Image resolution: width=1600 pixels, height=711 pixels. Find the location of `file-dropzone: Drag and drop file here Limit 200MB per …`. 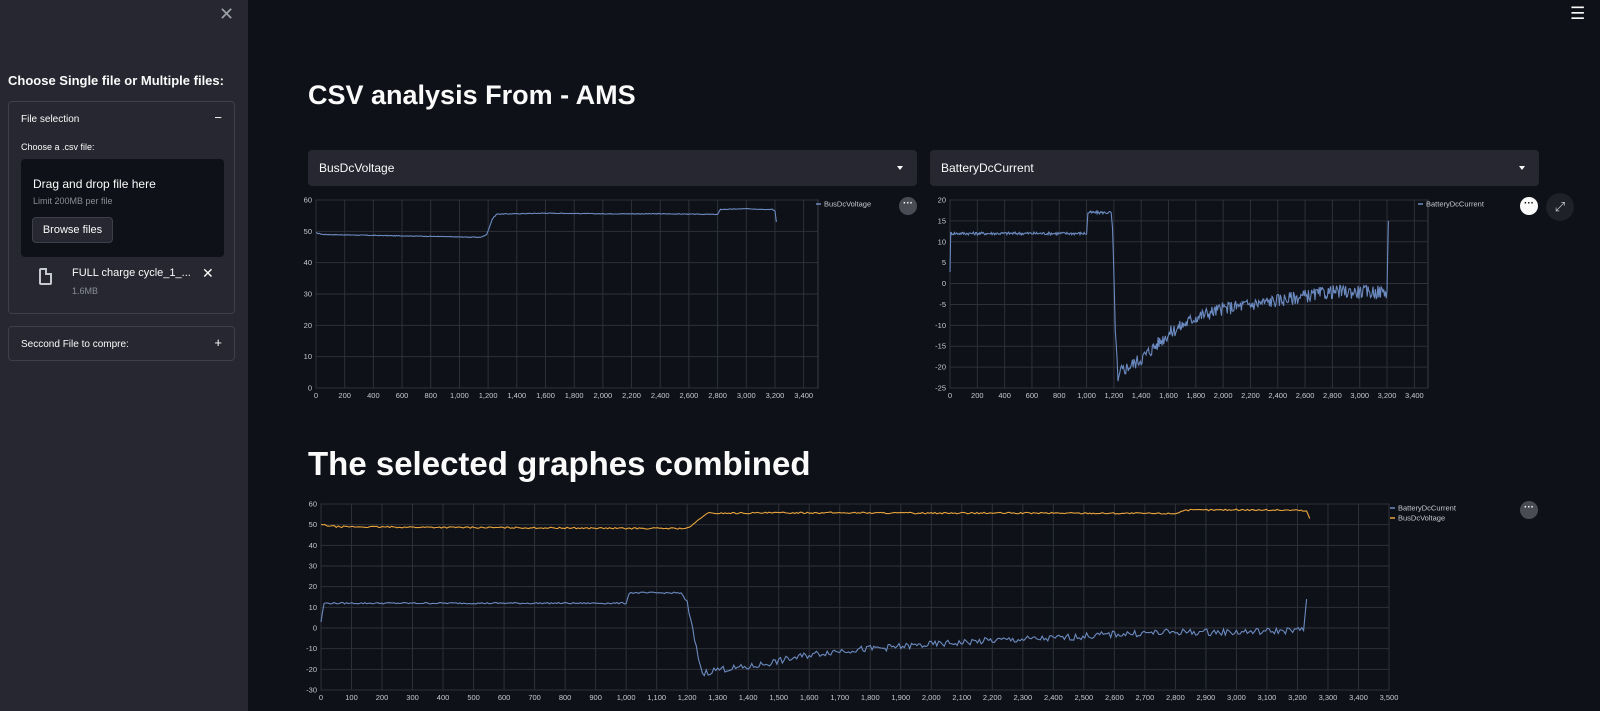

file-dropzone: Drag and drop file here Limit 200MB per … is located at coordinates (122, 208).